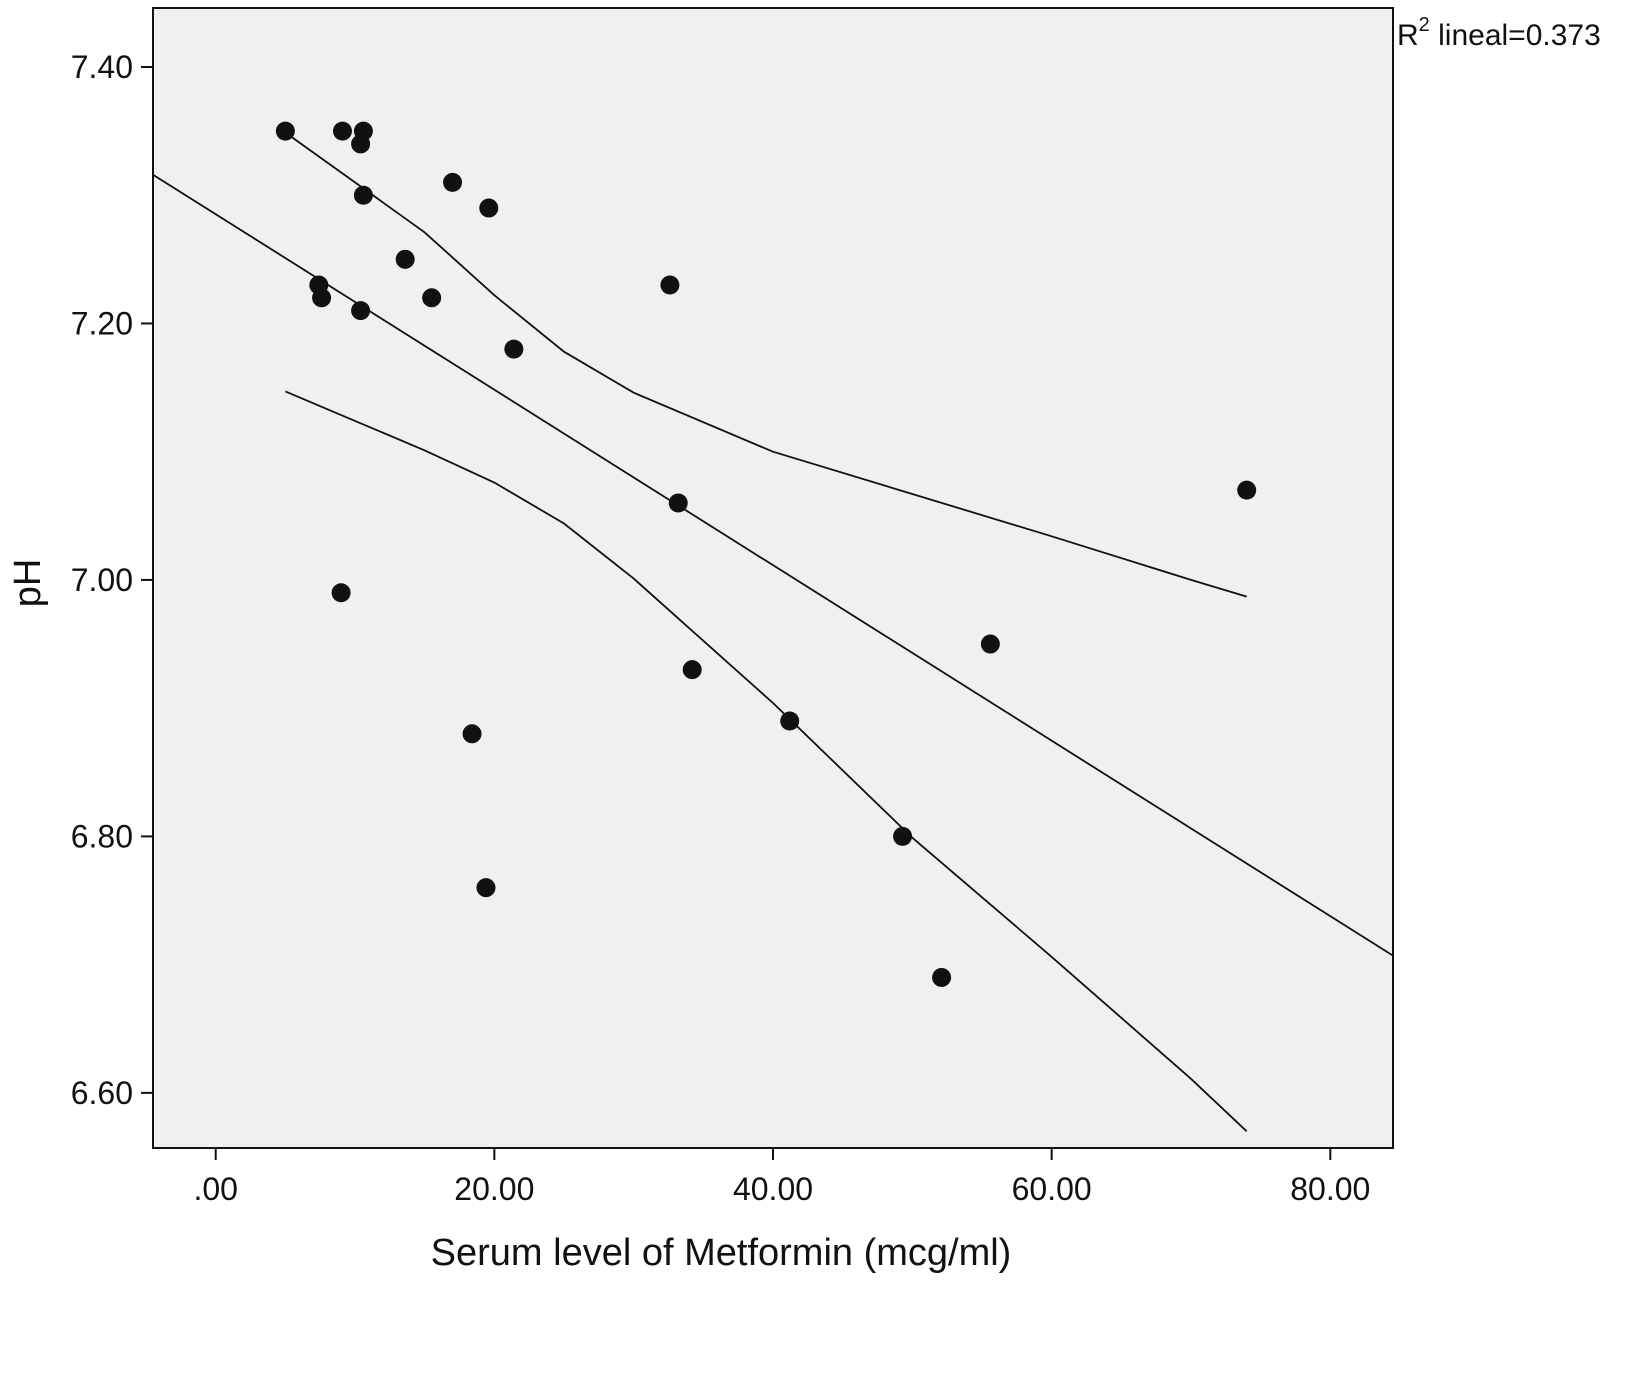  I want to click on x-tick-label: .00, so click(215, 1189).